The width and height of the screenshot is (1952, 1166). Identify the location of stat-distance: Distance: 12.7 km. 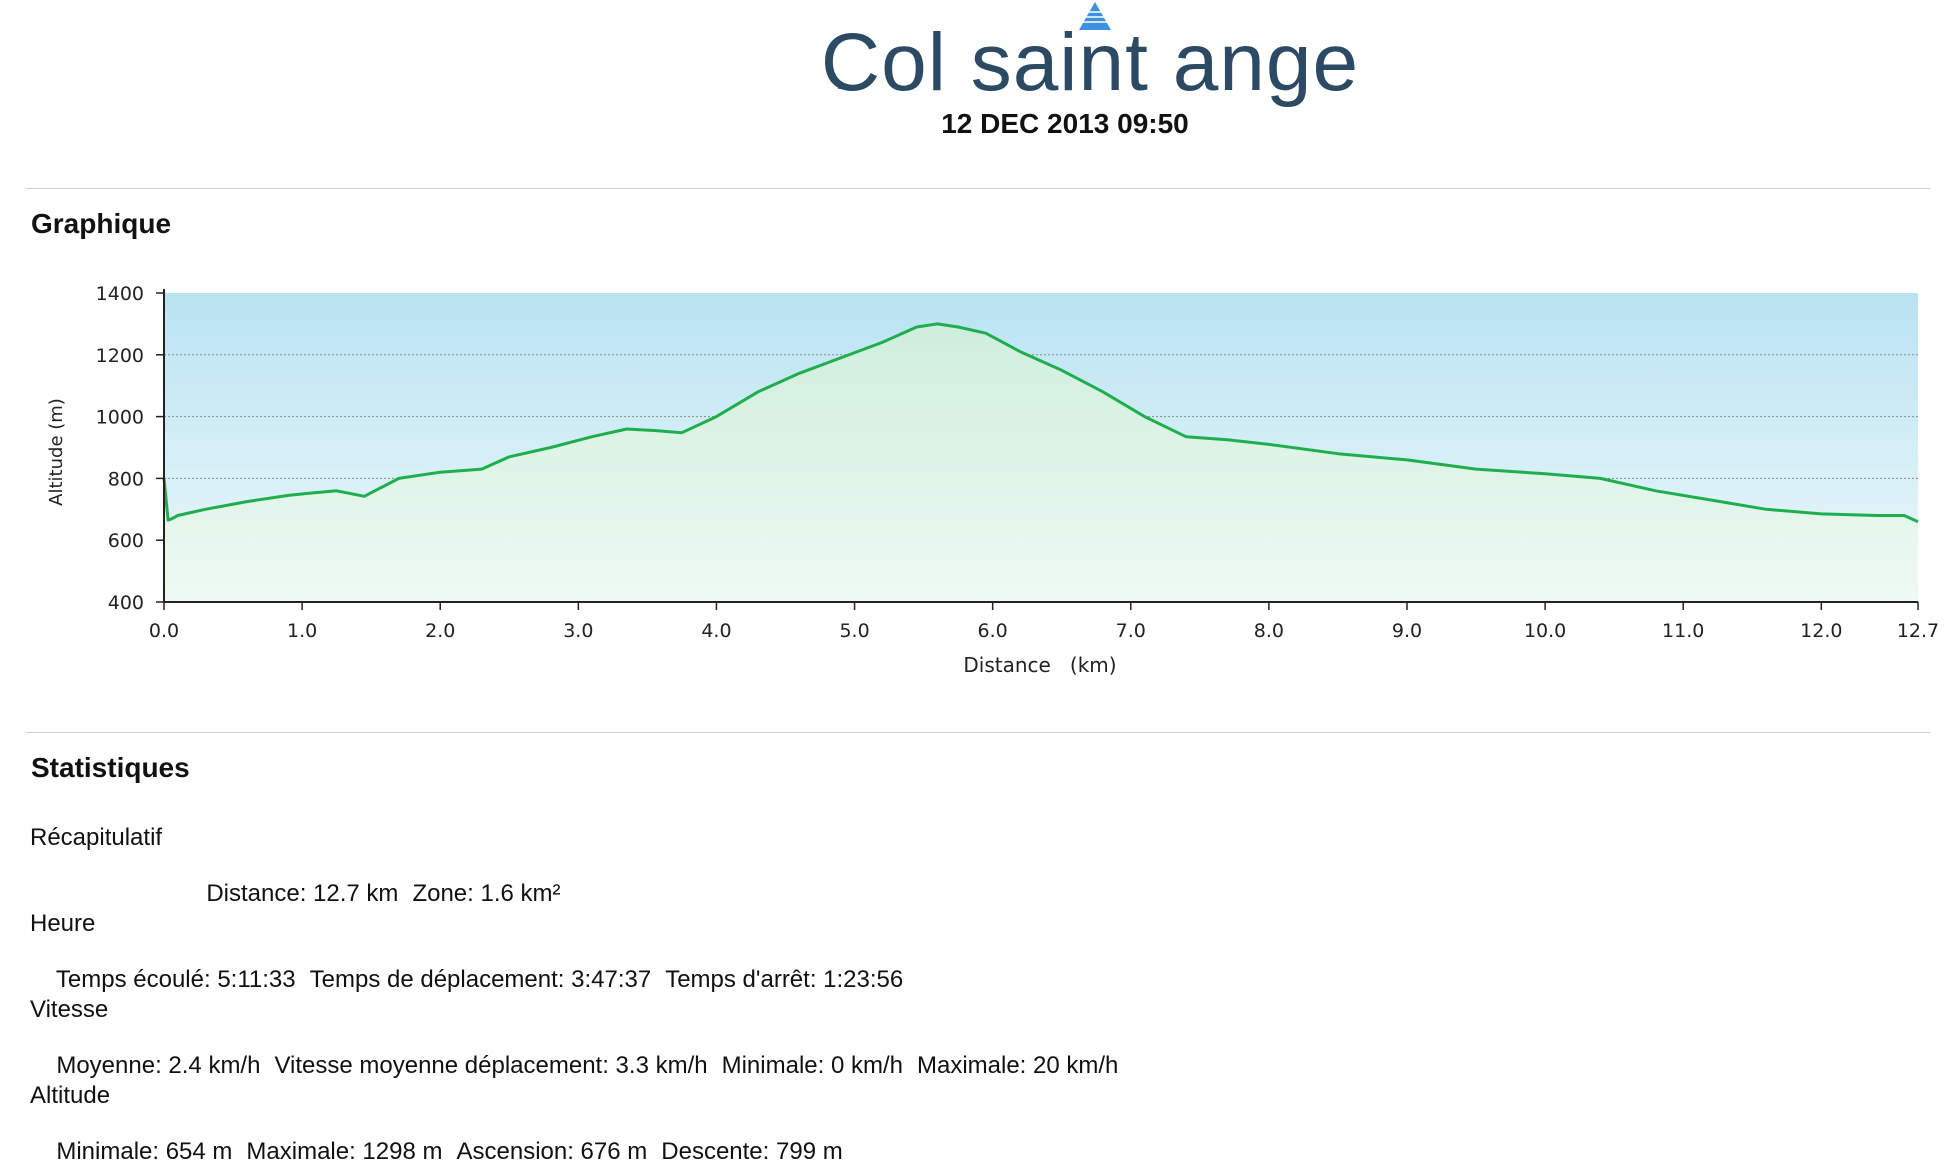
(302, 893).